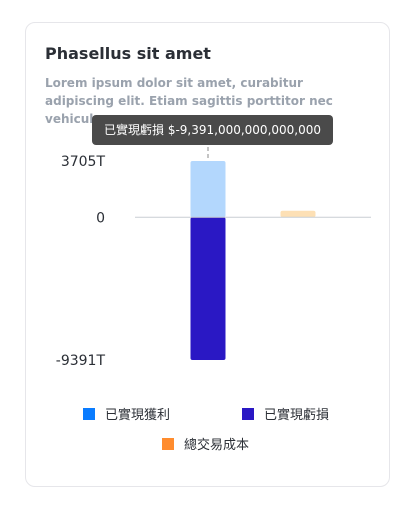 This screenshot has height=517, width=420. Describe the element at coordinates (138, 415) in the screenshot. I see `legend-label: 已實現獲利` at that location.